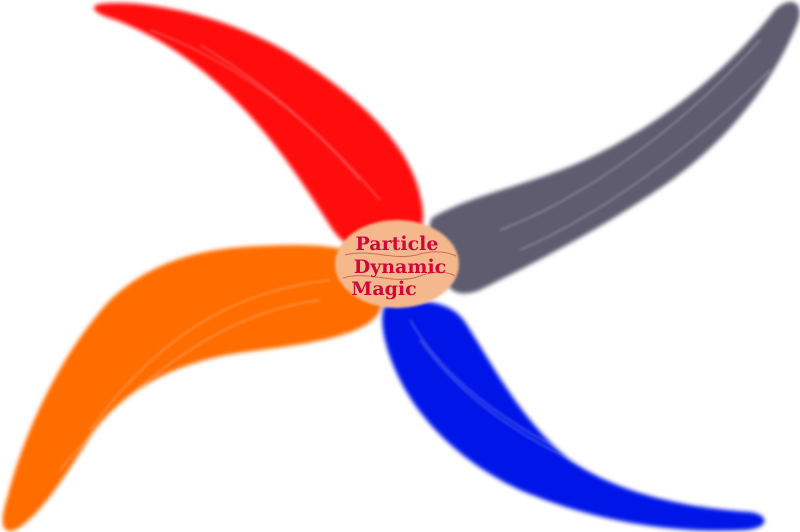 The height and width of the screenshot is (532, 800). Describe the element at coordinates (383, 289) in the screenshot. I see `center-text-line3: Magic` at that location.